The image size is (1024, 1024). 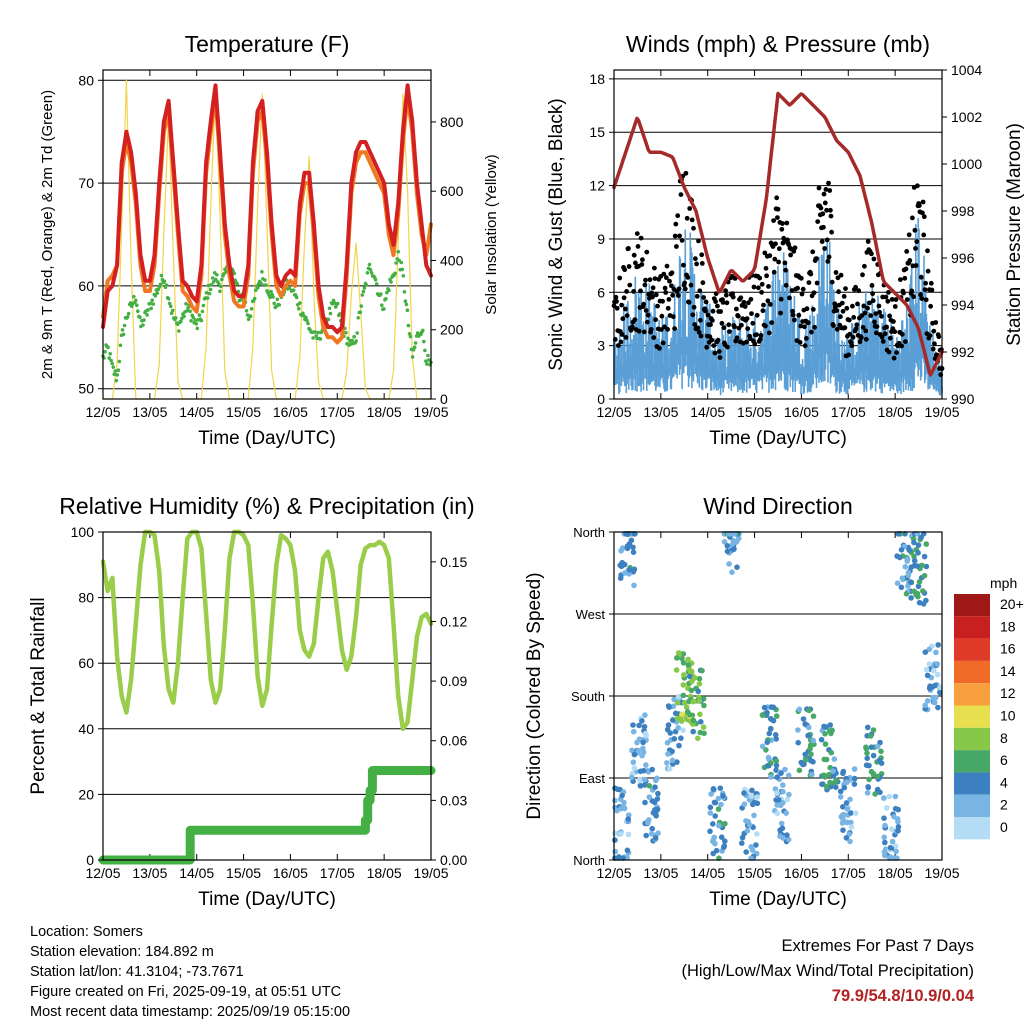 I want to click on y2-tick-label: 1002, so click(x=966, y=117).